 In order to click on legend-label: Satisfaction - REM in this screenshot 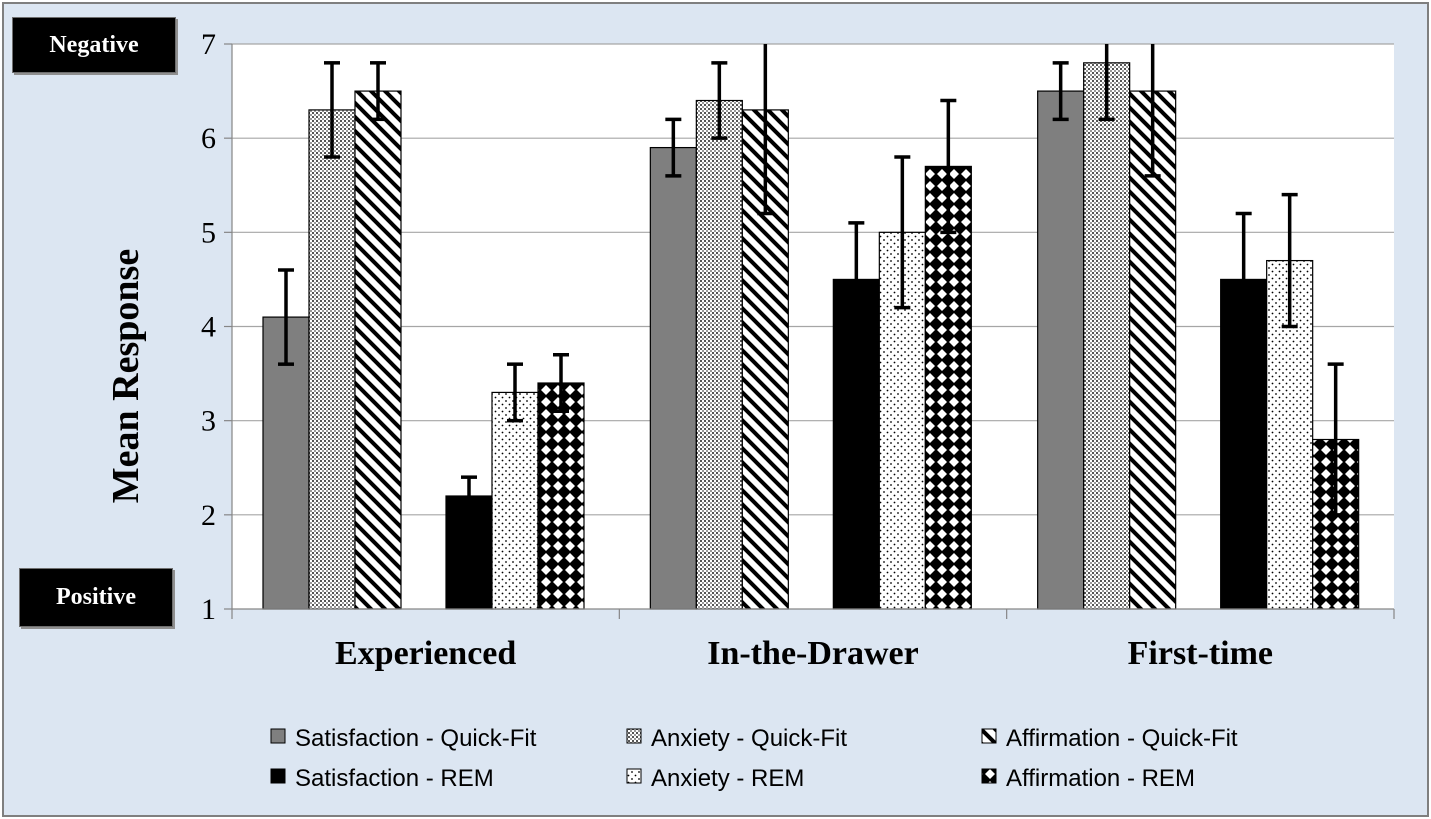, I will do `click(394, 778)`.